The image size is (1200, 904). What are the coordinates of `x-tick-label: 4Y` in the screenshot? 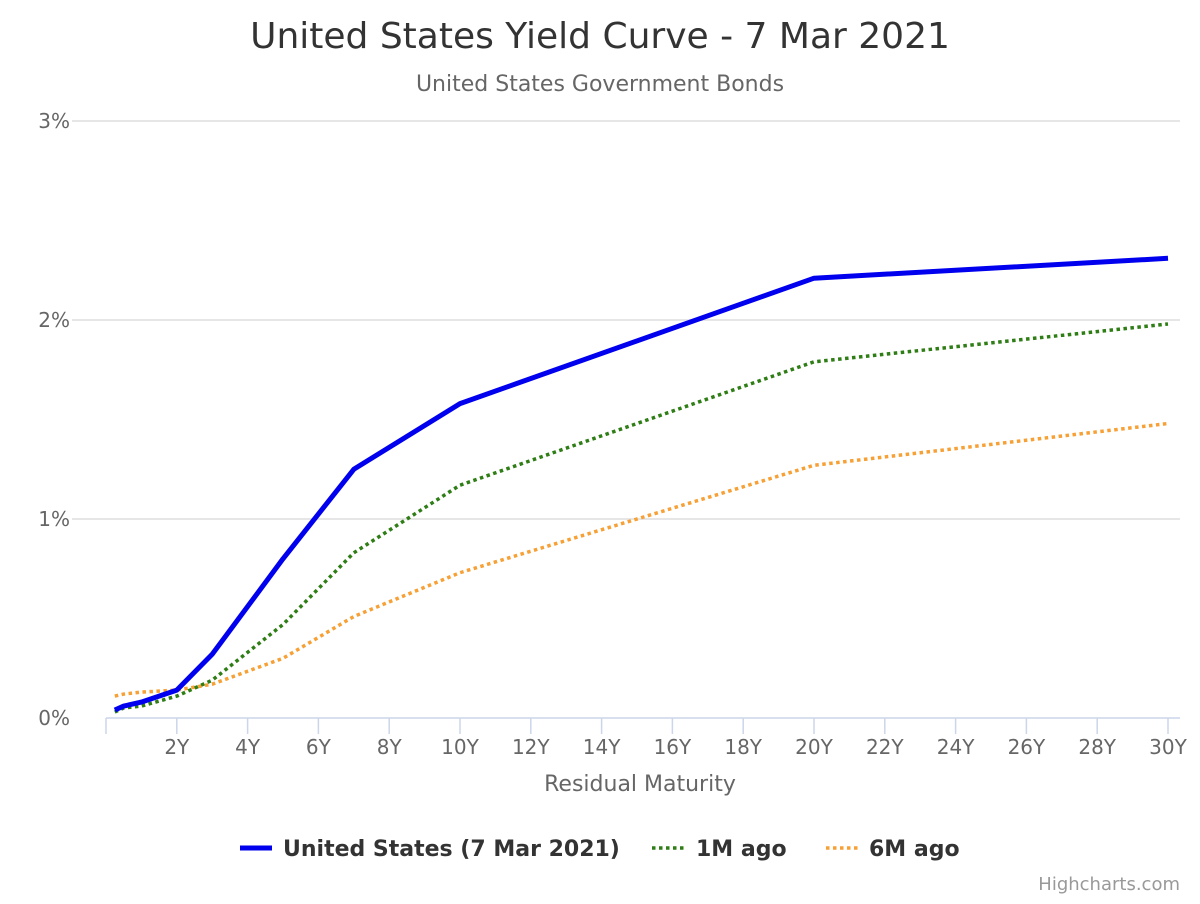 It's located at (248, 747).